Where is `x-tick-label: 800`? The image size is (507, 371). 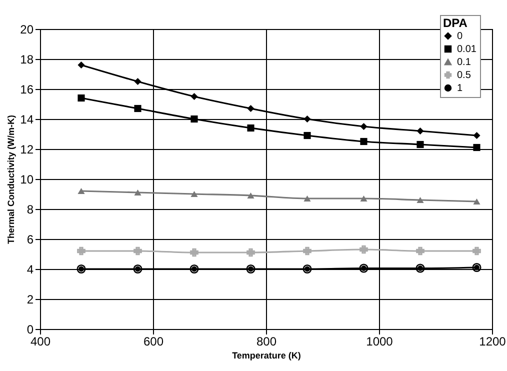
x-tick-label: 800 is located at coordinates (266, 341).